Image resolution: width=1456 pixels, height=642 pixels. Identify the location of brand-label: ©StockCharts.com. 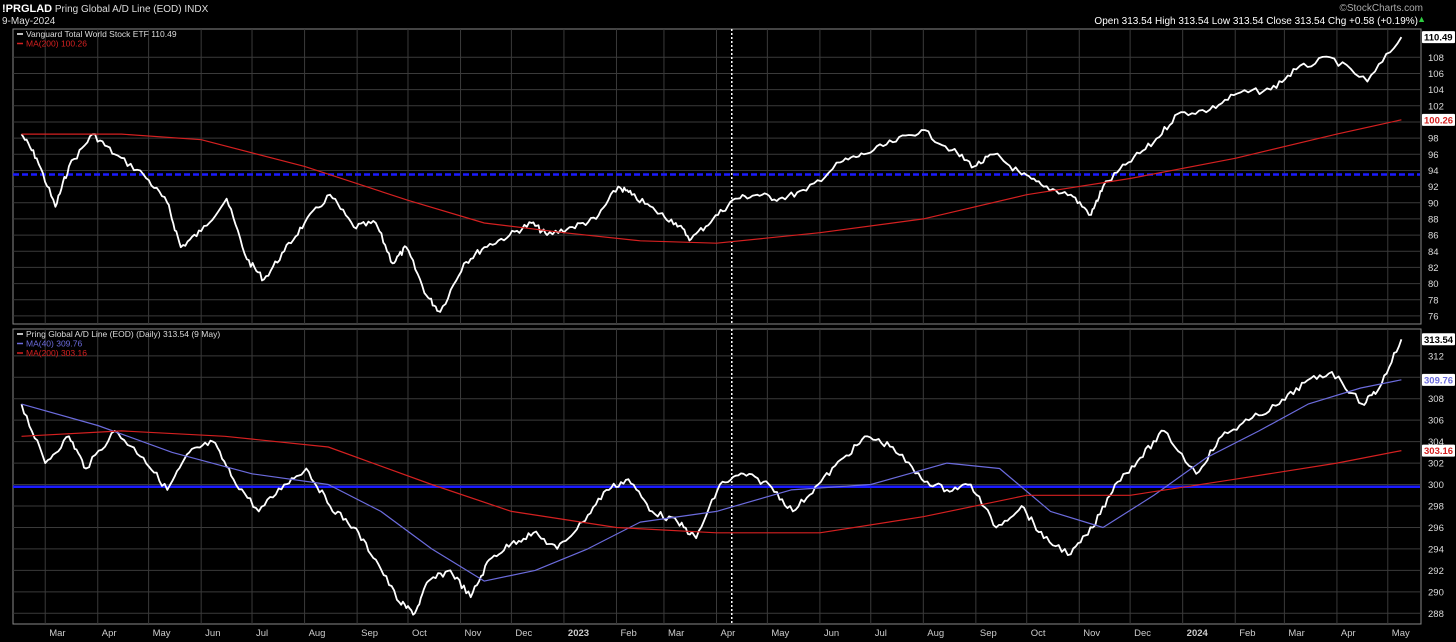
(1381, 8).